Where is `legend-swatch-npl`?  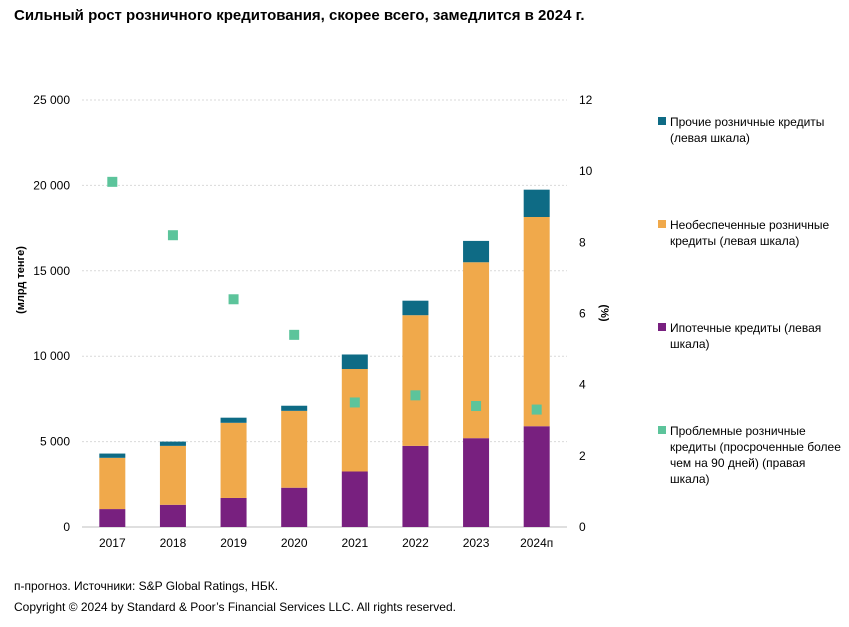
legend-swatch-npl is located at coordinates (662, 430).